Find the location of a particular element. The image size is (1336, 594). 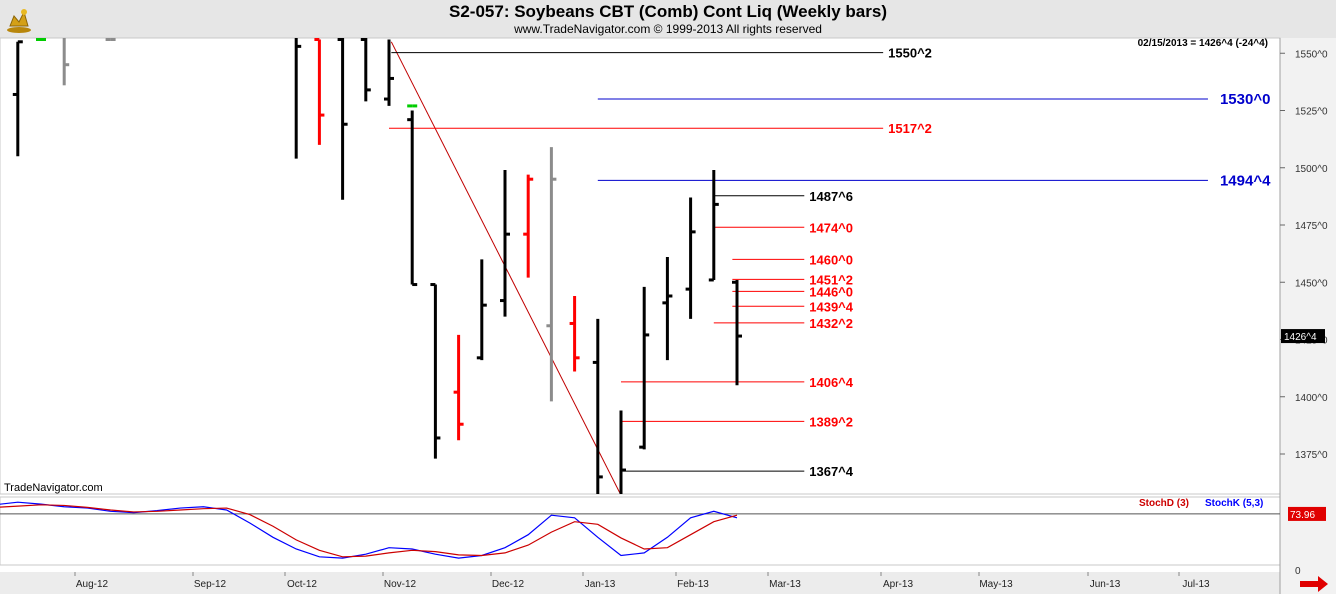

level-label: 1389^2 is located at coordinates (831, 421).